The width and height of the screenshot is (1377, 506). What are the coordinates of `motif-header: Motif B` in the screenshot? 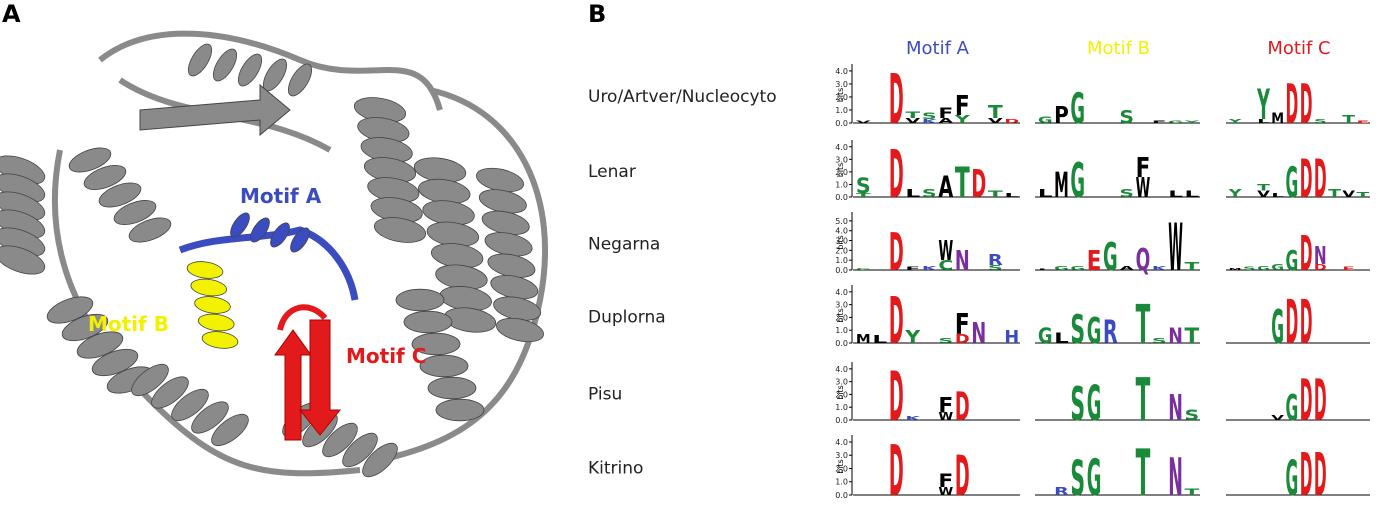 It's located at (1118, 48).